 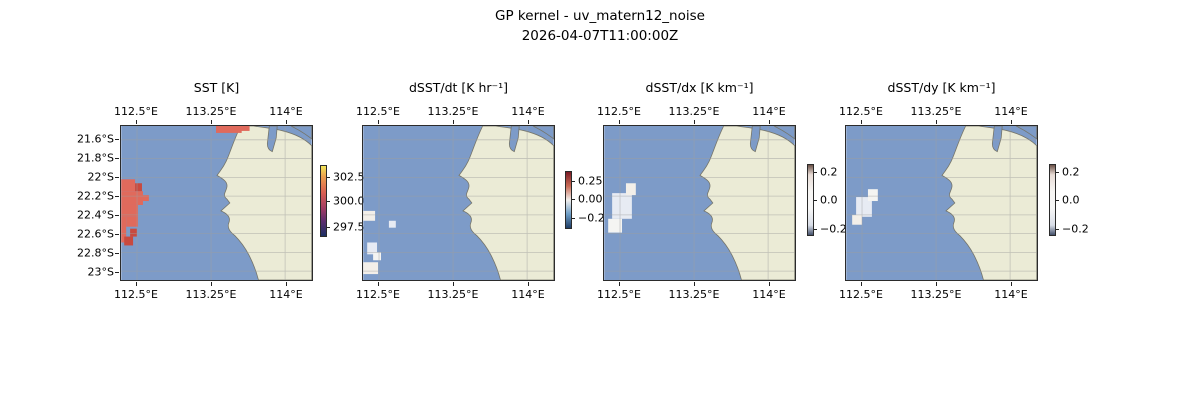 What do you see at coordinates (600, 16) in the screenshot?
I see `figure-title: GP kernel - uv_matern12_noise` at bounding box center [600, 16].